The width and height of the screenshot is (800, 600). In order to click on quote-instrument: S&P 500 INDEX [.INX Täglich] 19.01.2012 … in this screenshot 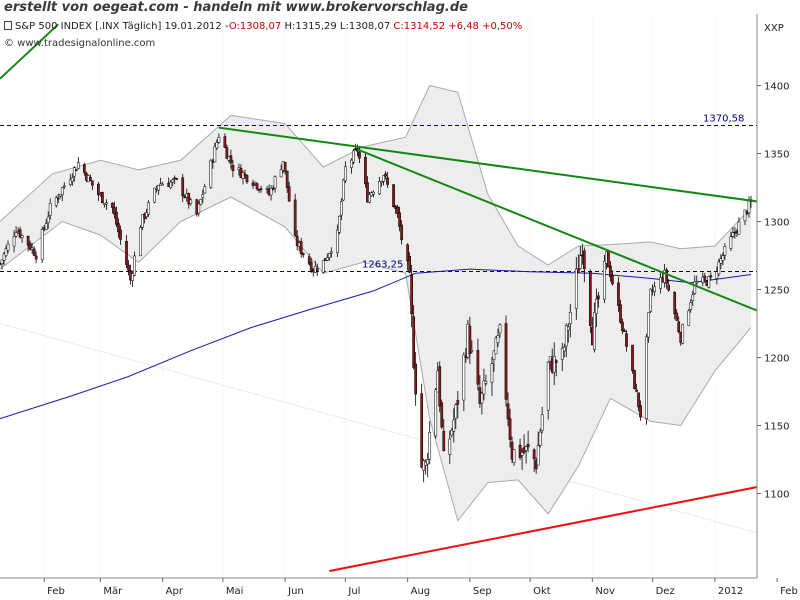, I will do `click(122, 26)`.